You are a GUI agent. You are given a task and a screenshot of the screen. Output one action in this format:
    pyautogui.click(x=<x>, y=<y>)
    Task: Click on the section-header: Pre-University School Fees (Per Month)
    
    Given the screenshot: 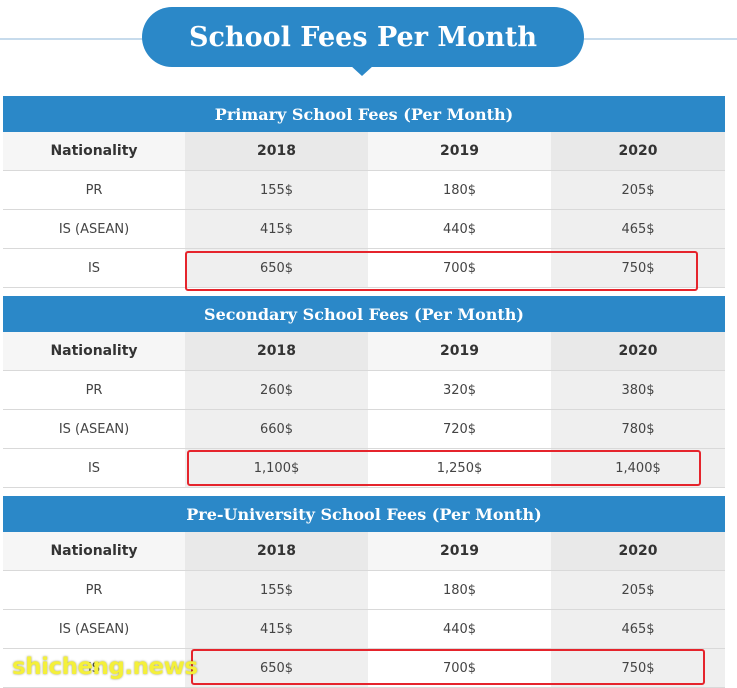 What is the action you would take?
    pyautogui.click(x=364, y=514)
    